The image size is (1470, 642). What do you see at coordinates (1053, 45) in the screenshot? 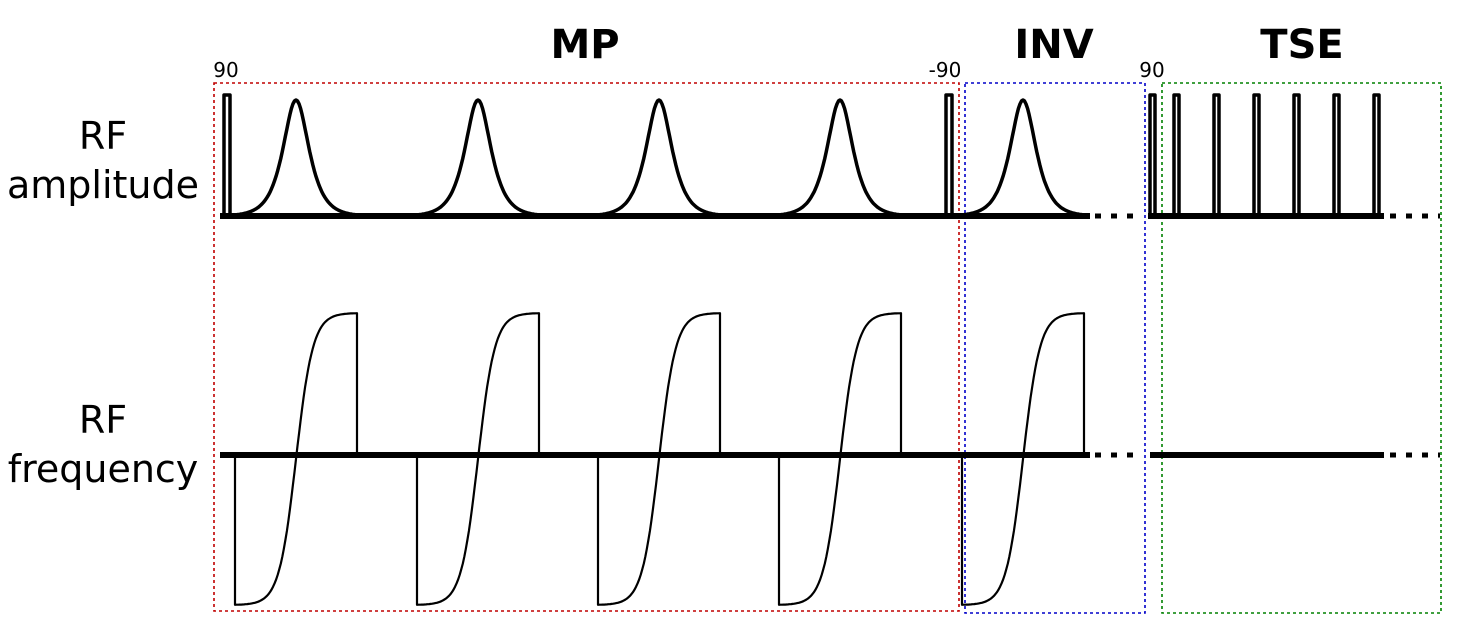
I see `inv-section-title: INV` at bounding box center [1053, 45].